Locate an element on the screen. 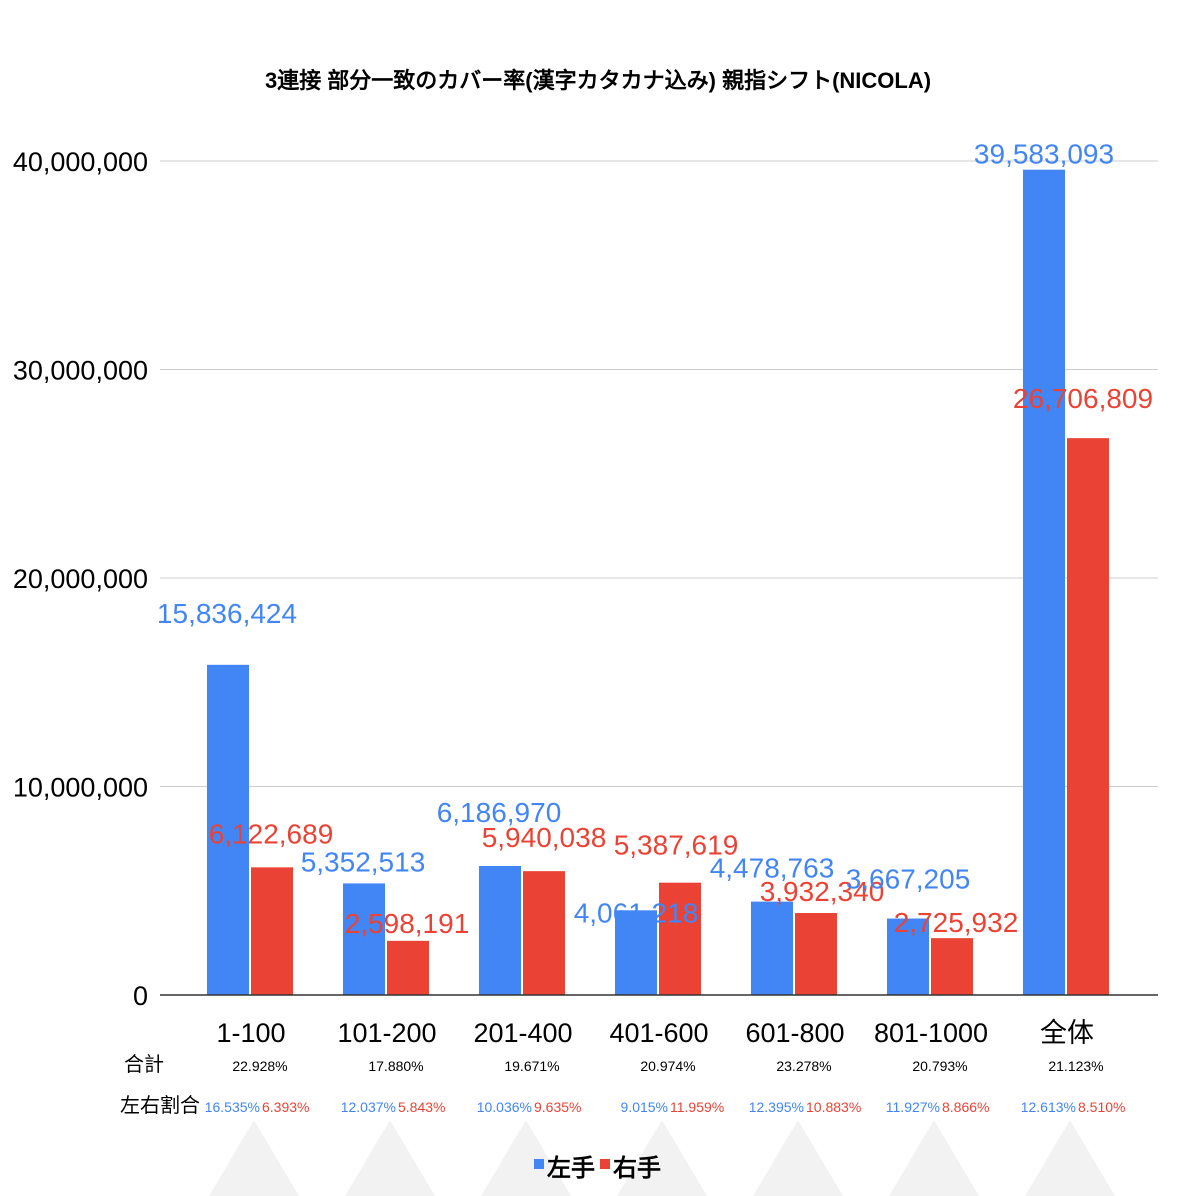 This screenshot has width=1196, height=1196. legend: 左手 右手 is located at coordinates (597, 1168).